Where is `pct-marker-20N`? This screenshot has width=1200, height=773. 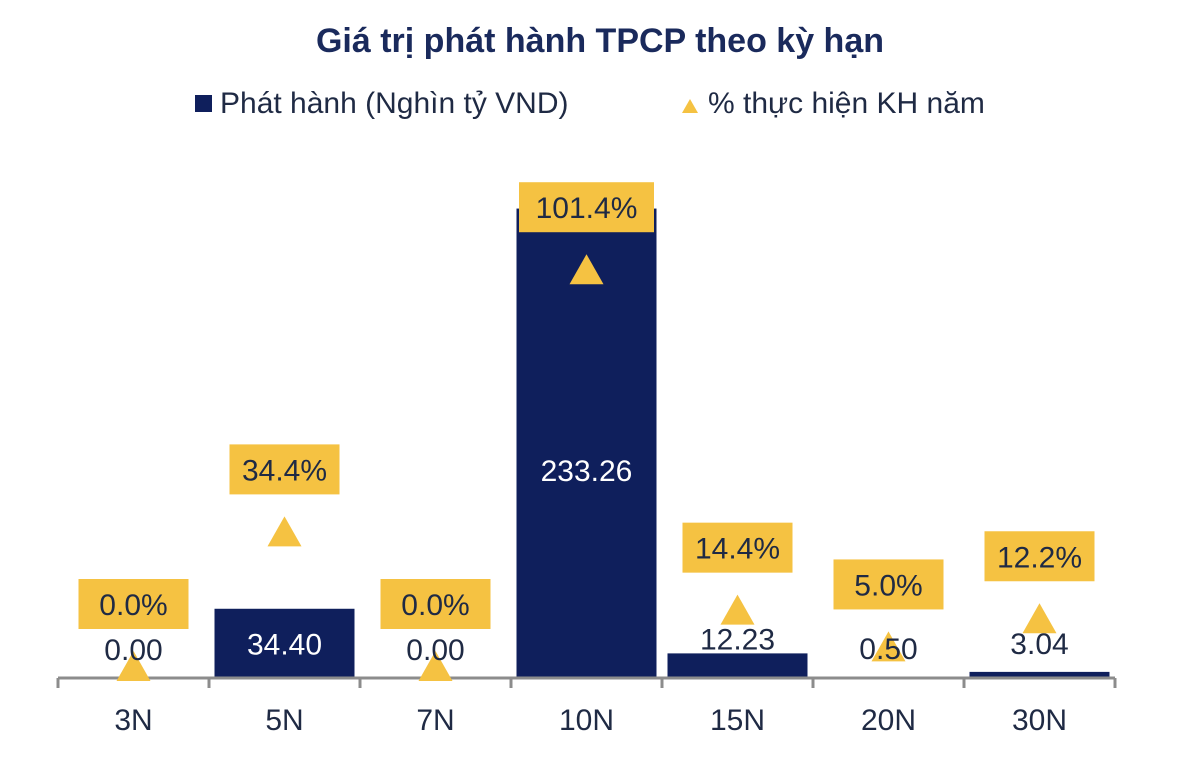 pct-marker-20N is located at coordinates (888, 646).